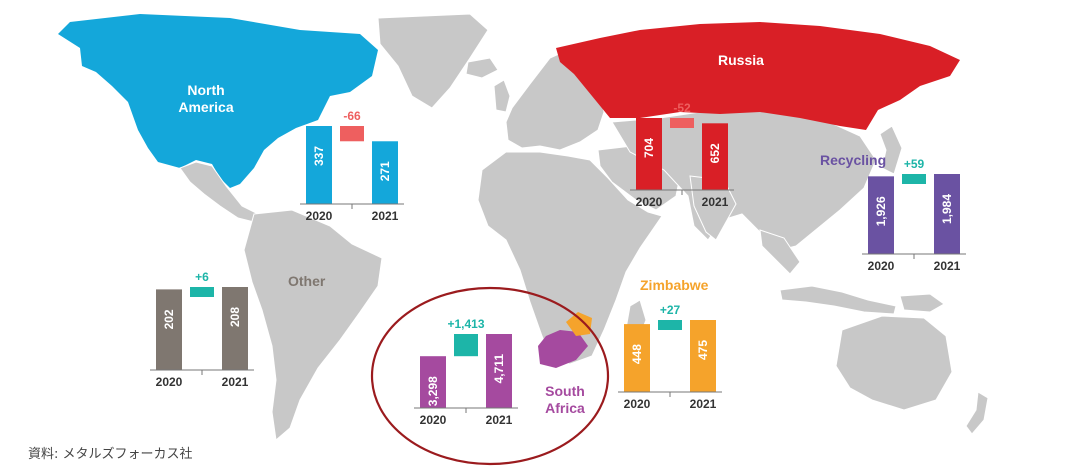 The image size is (1067, 473). I want to click on recycling-label: Recycling, so click(853, 160).